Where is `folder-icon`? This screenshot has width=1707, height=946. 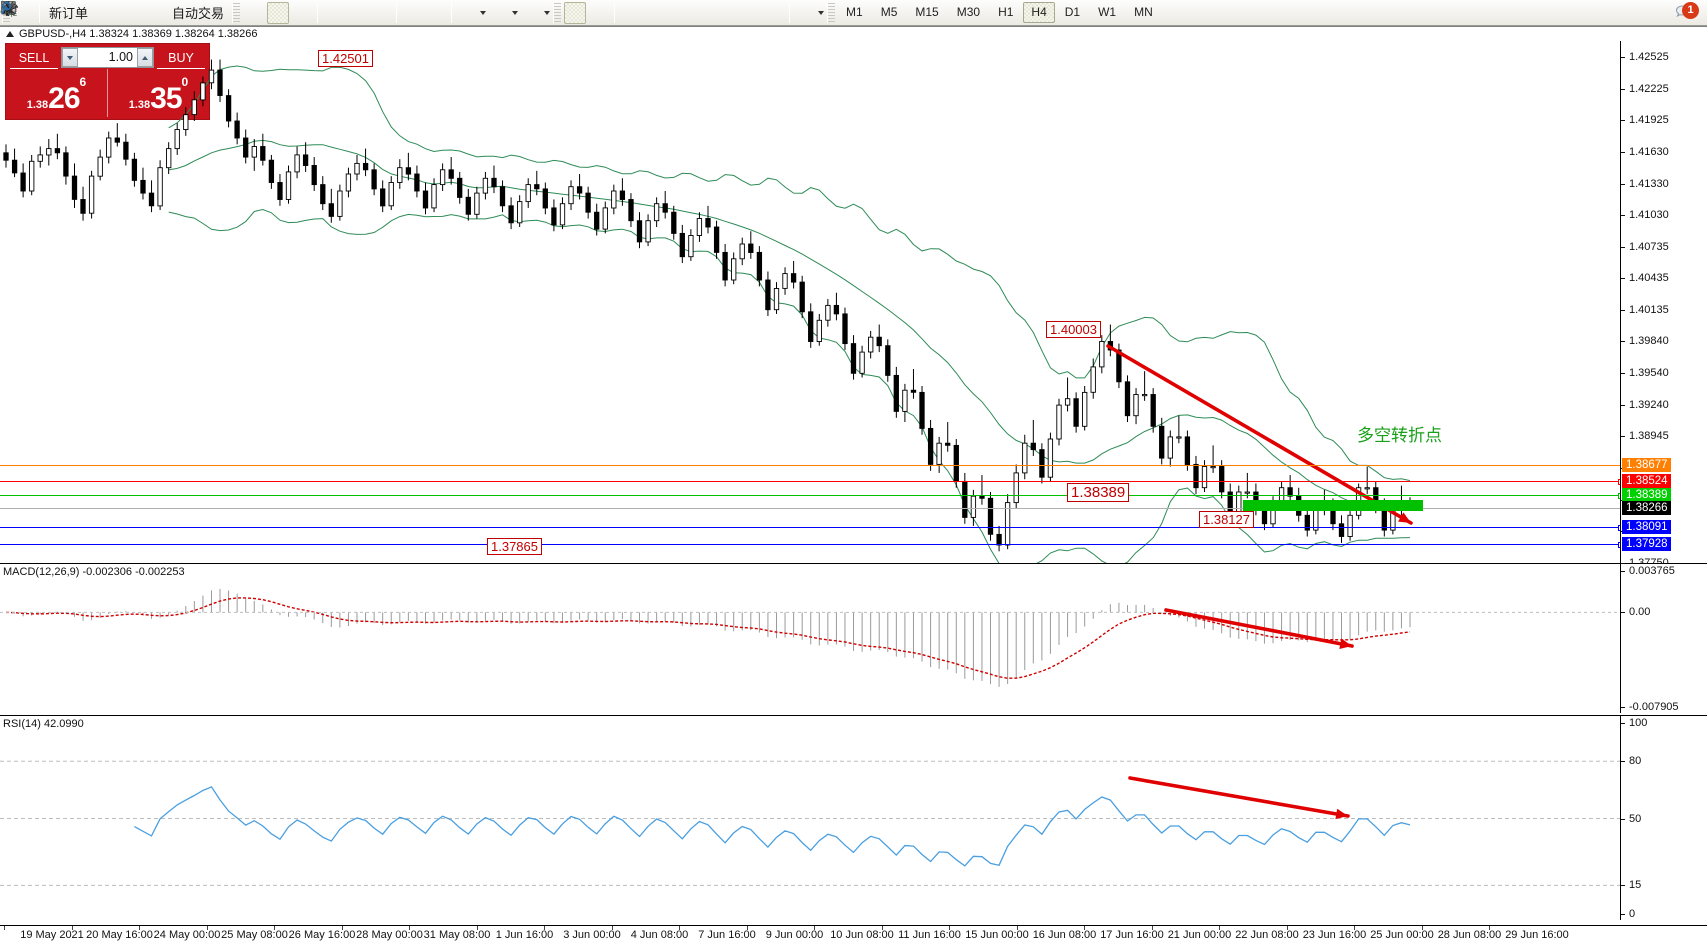 folder-icon is located at coordinates (58, 13).